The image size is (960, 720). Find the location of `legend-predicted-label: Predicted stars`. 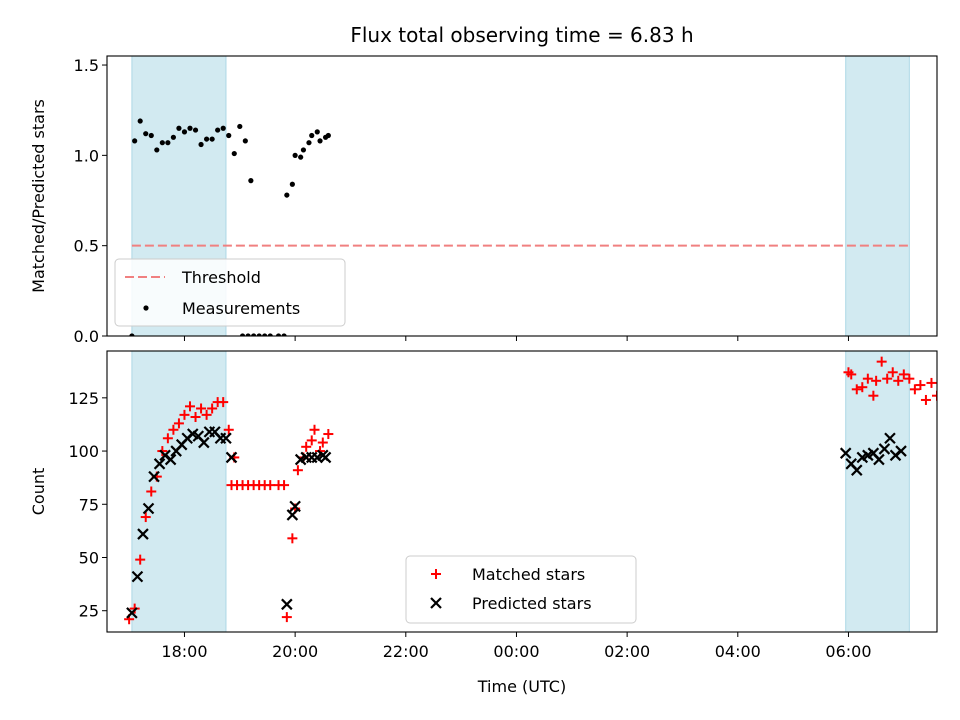

legend-predicted-label: Predicted stars is located at coordinates (532, 603).